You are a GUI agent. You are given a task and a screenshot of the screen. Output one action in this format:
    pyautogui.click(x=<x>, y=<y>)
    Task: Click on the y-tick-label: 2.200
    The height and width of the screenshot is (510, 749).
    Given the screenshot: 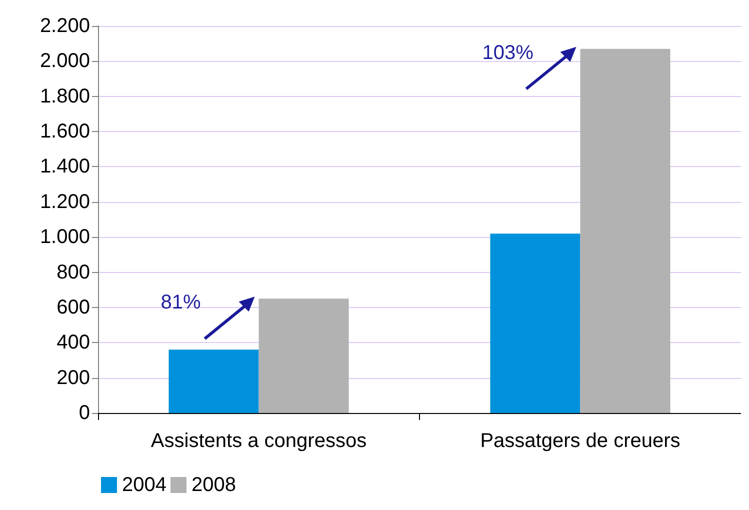 What is the action you would take?
    pyautogui.click(x=65, y=26)
    